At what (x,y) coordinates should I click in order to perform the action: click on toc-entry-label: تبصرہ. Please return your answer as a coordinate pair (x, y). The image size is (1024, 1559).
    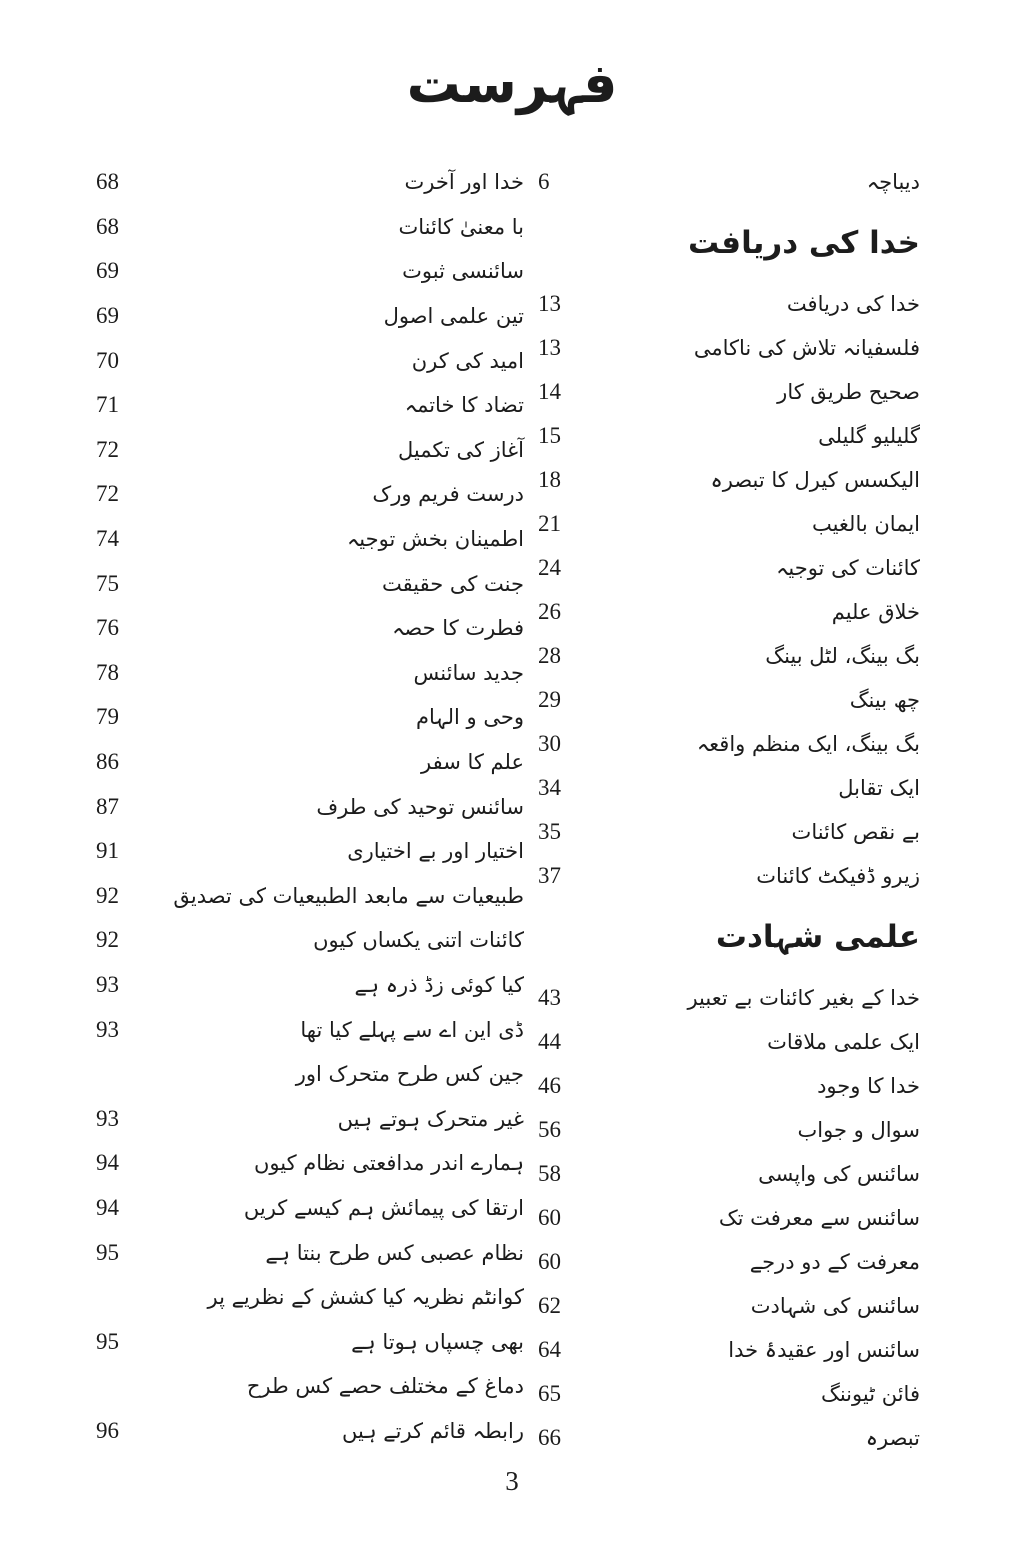
    Looking at the image, I should click on (892, 1438).